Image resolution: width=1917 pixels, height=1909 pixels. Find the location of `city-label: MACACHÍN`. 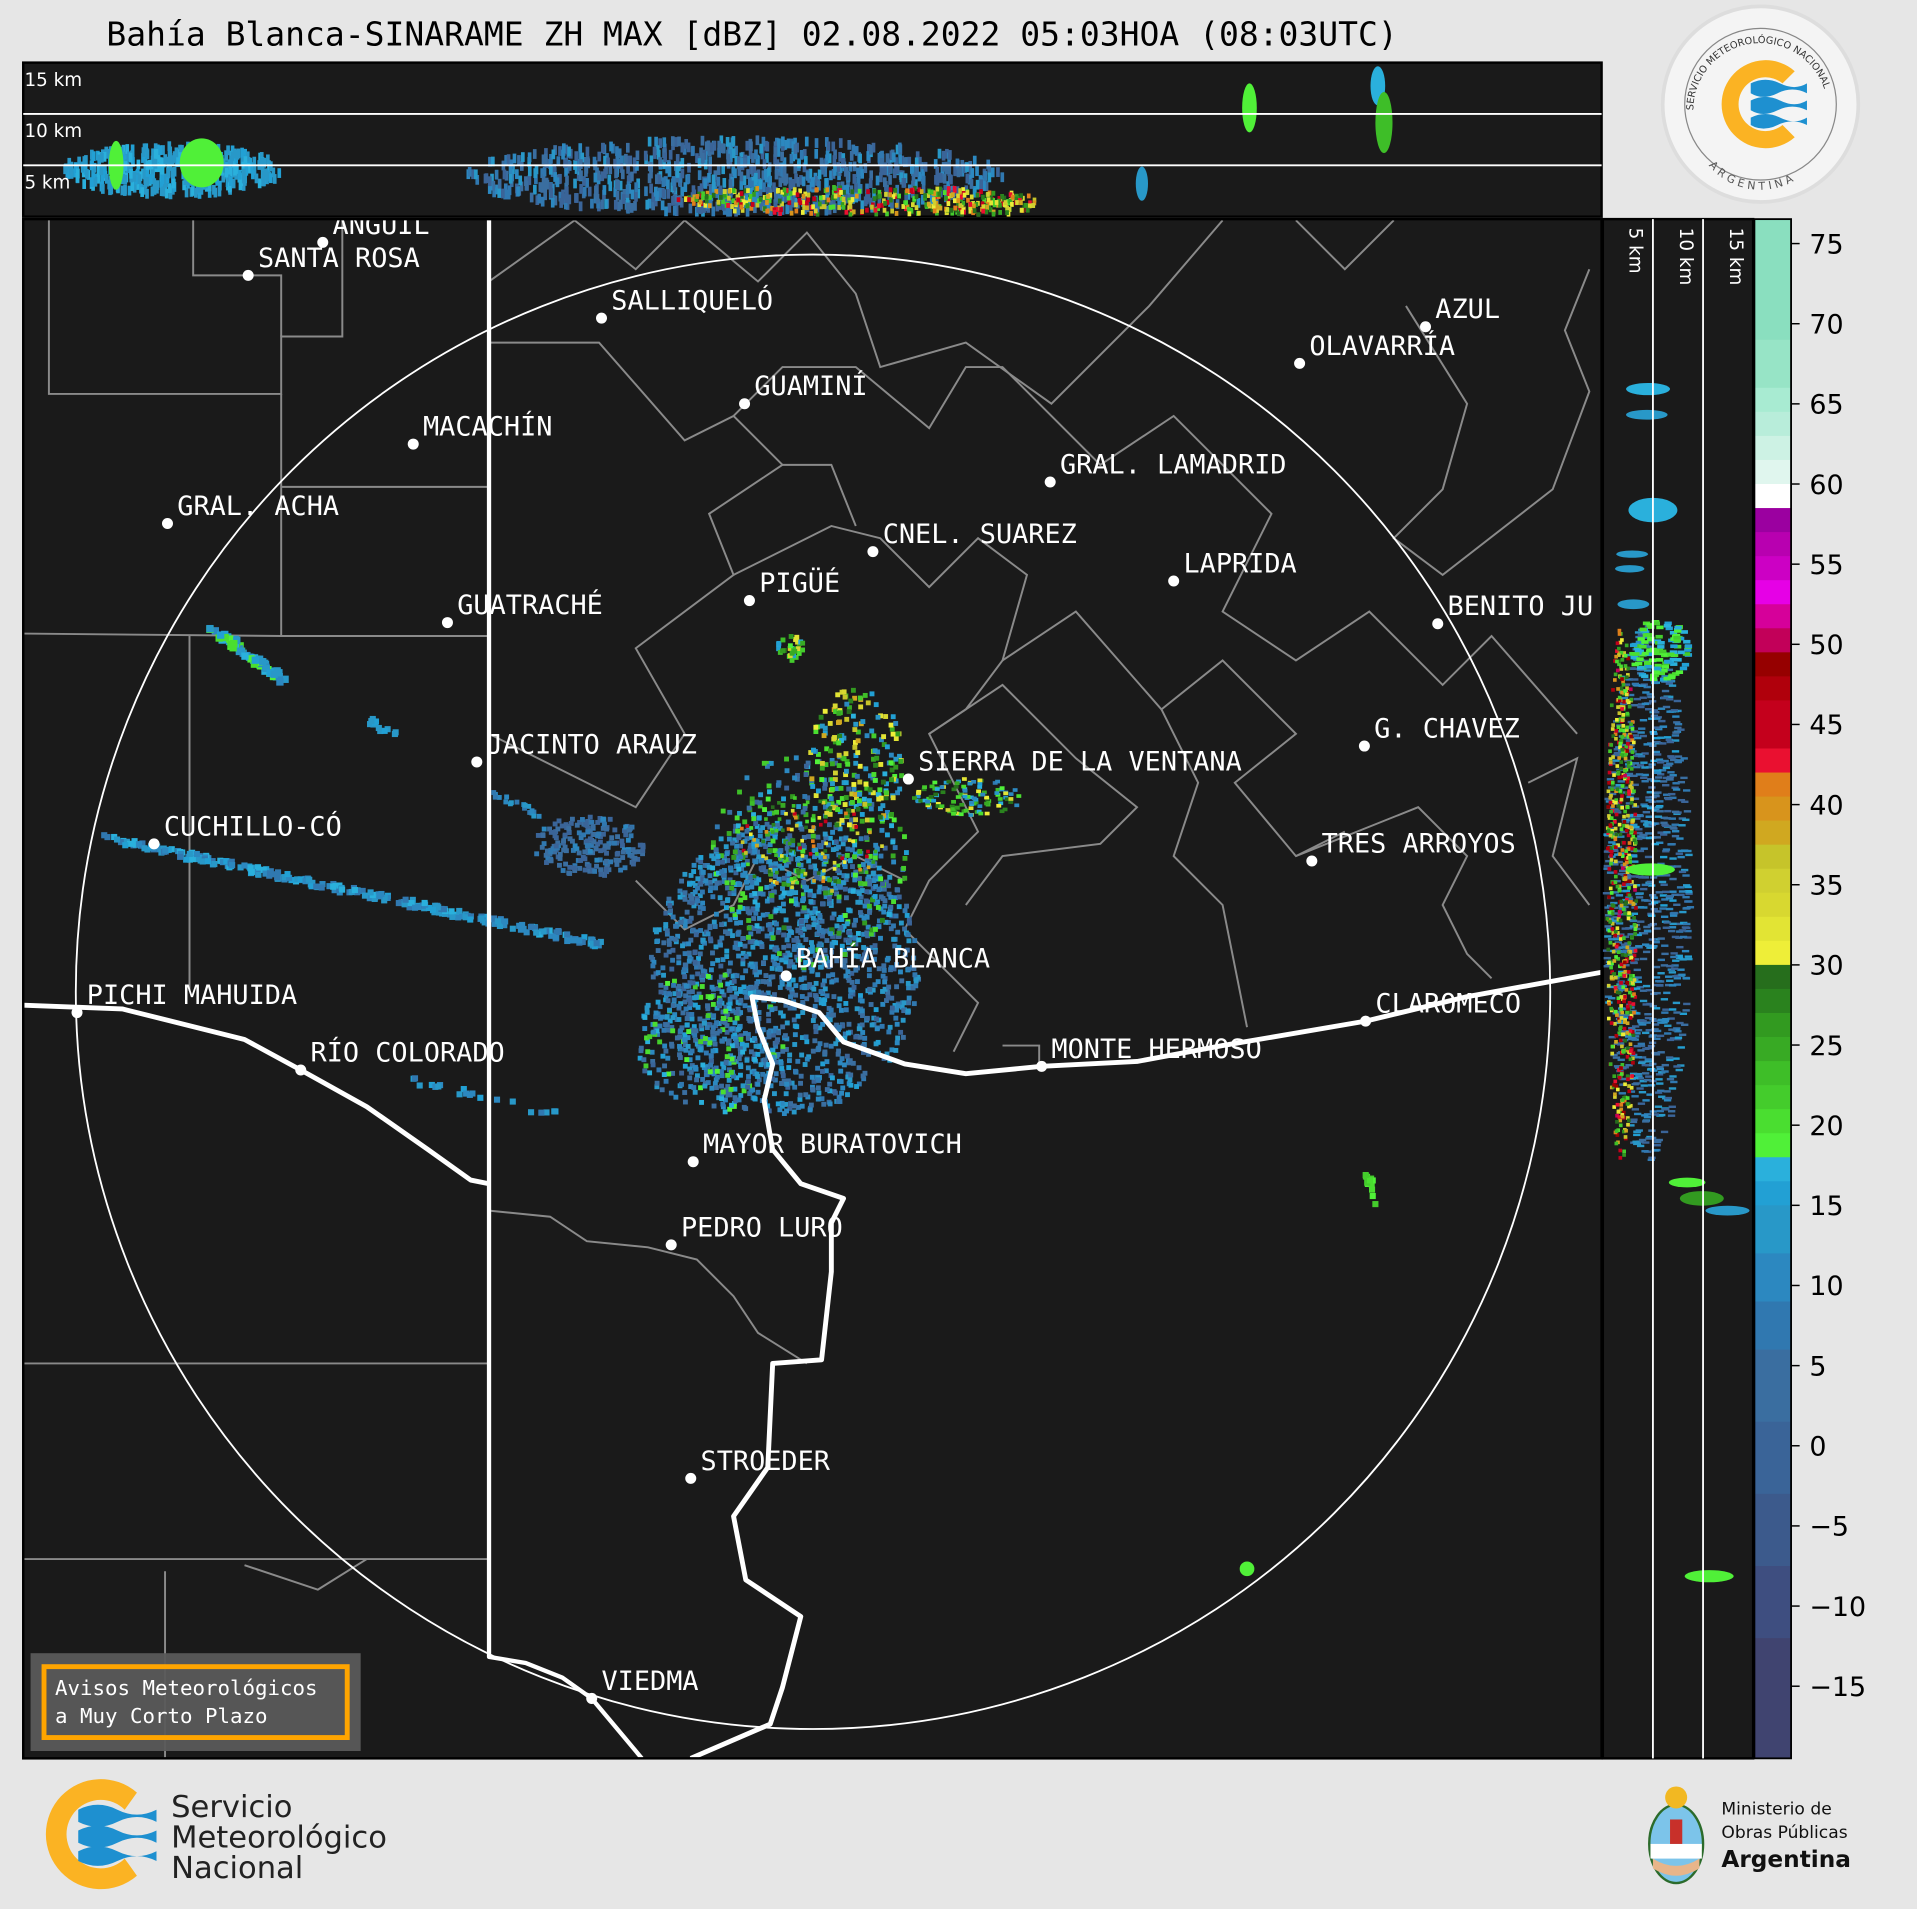

city-label: MACACHÍN is located at coordinates (487, 427).